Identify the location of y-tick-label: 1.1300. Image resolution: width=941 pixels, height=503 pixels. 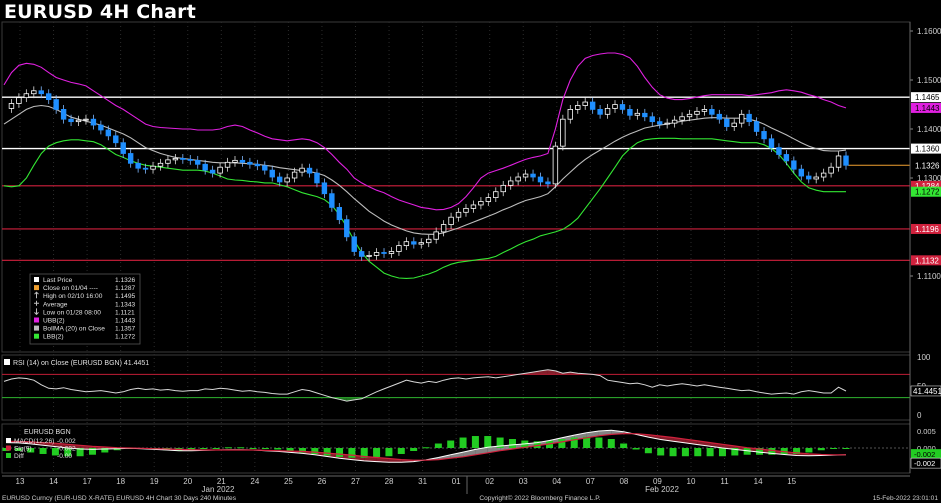
(929, 178).